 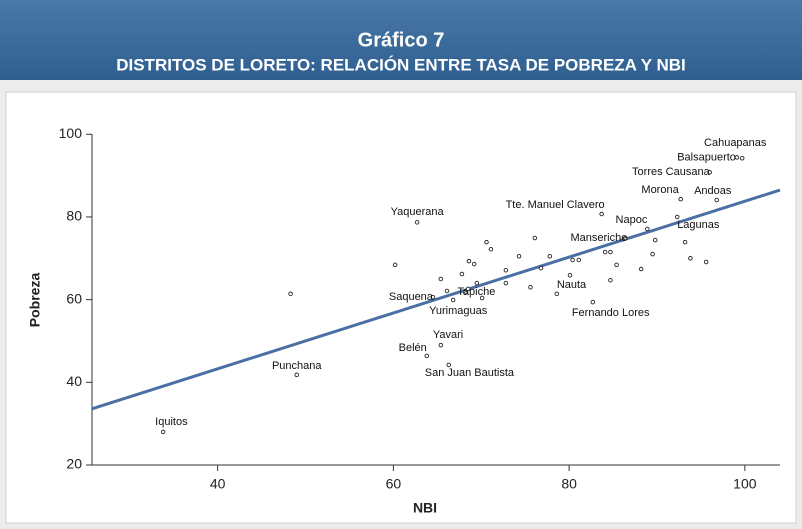 I want to click on point-label: Balsapuerto, so click(x=706, y=157).